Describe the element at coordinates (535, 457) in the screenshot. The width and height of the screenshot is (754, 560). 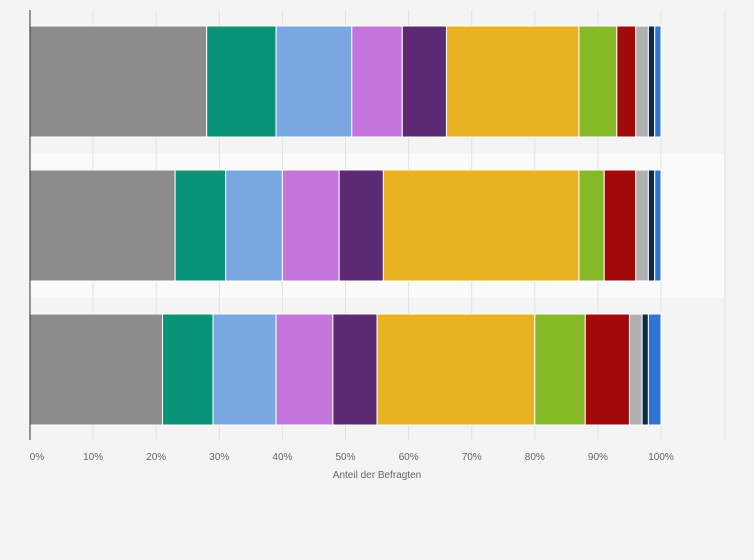
I see `x-tick-label: 80%` at that location.